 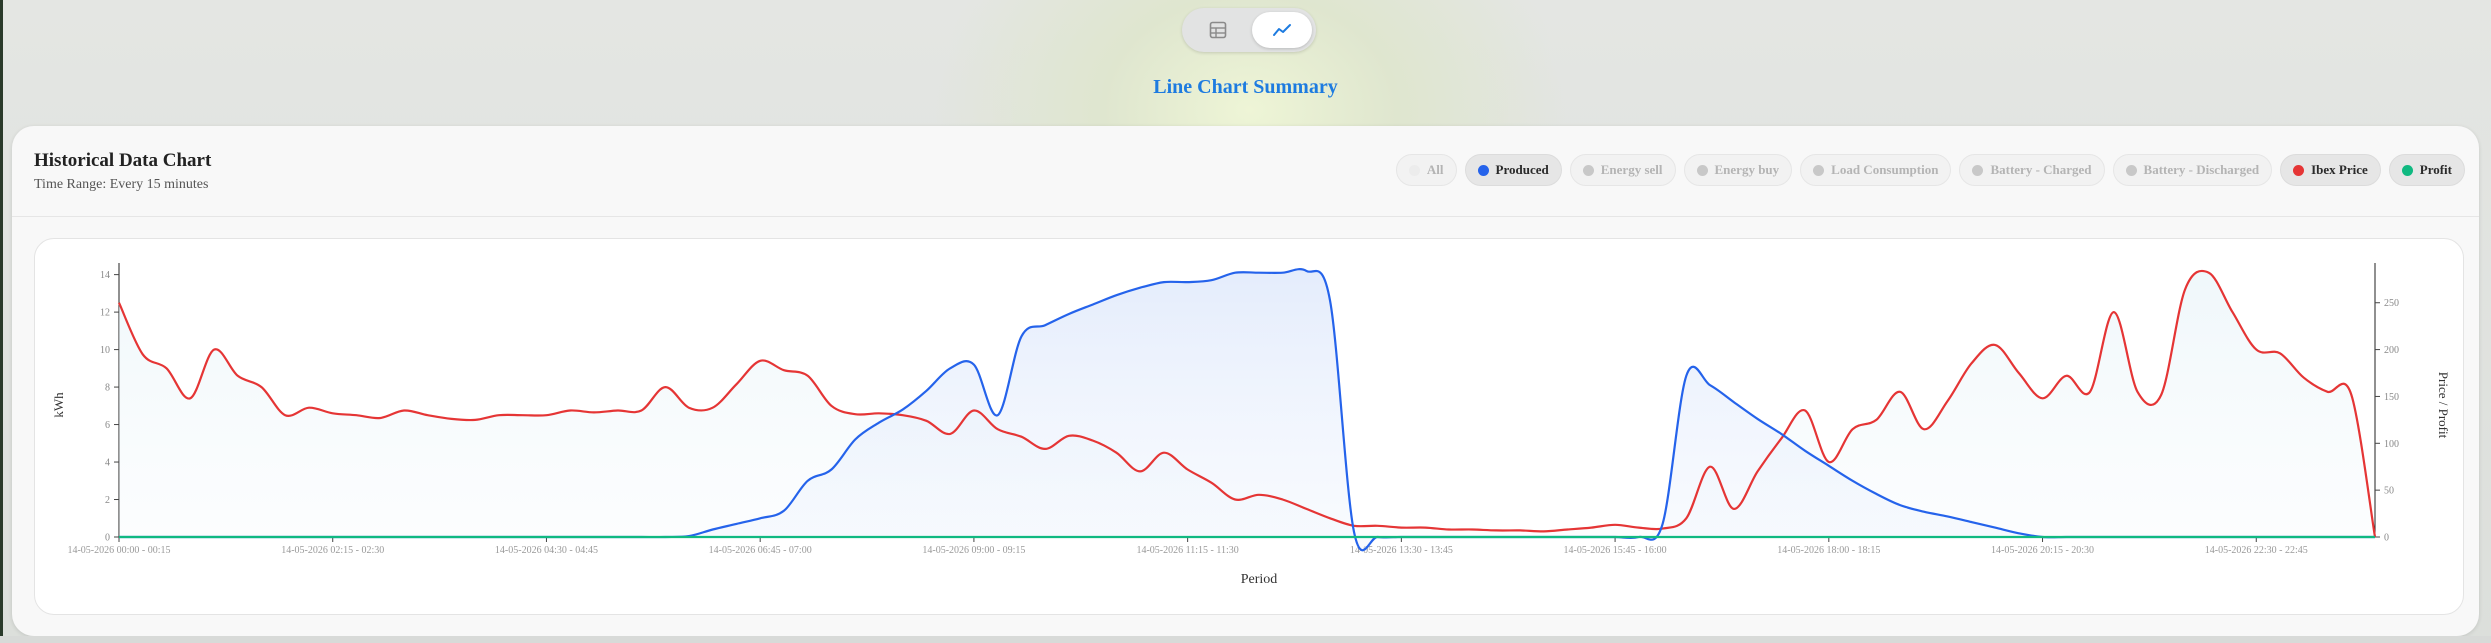 What do you see at coordinates (107, 538) in the screenshot?
I see `y-tick-label: 0` at bounding box center [107, 538].